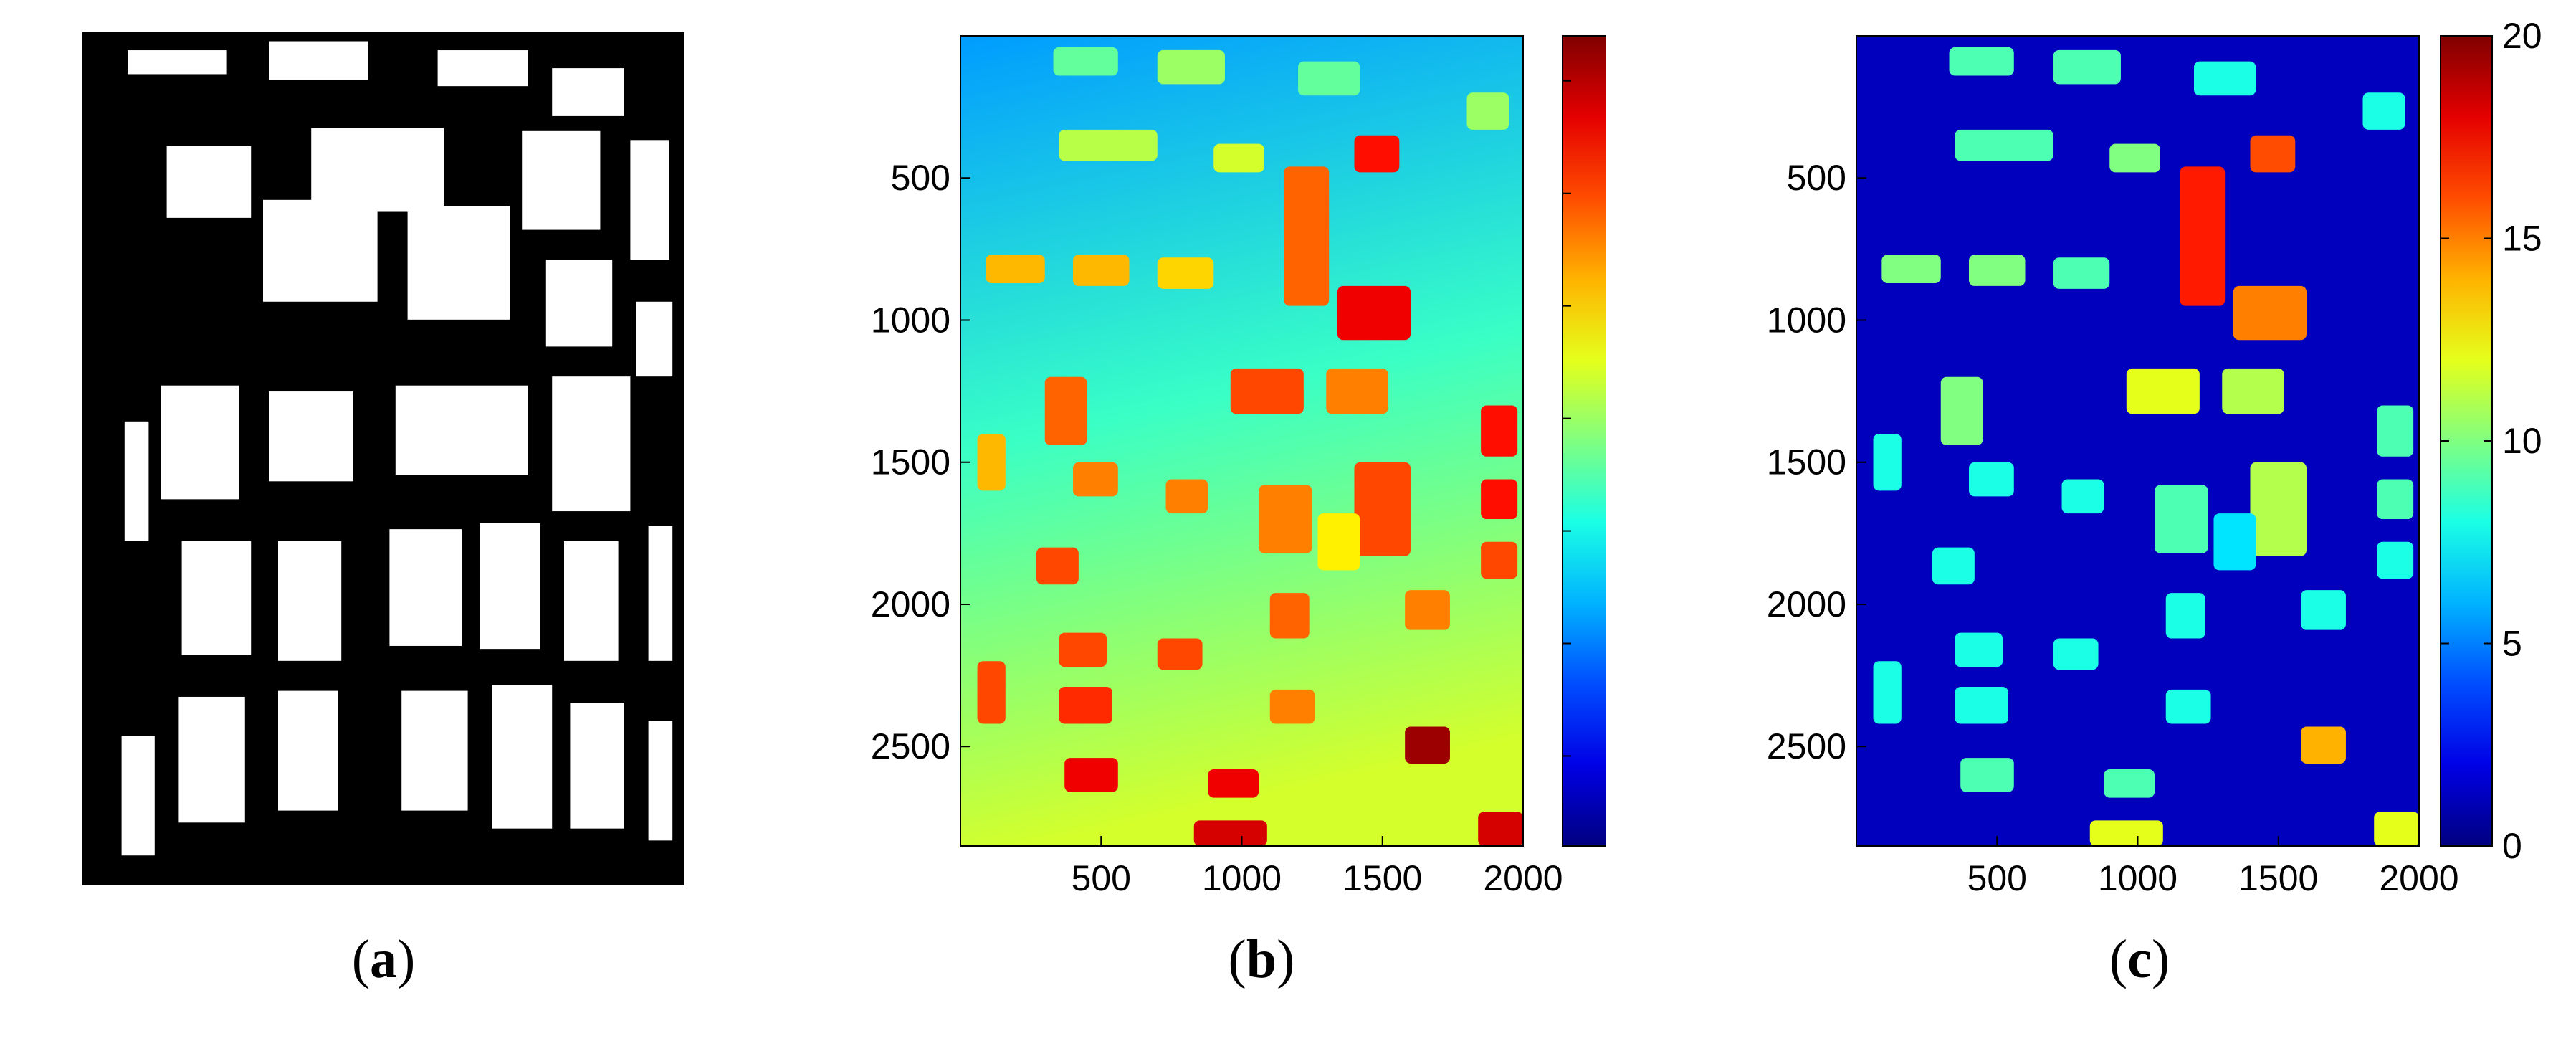 The height and width of the screenshot is (1041, 2576). Describe the element at coordinates (2522, 441) in the screenshot. I see `colorbar-tick-label: 10` at that location.